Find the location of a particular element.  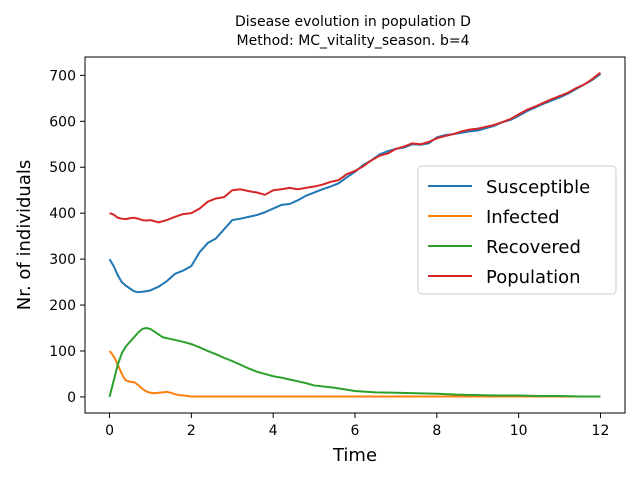

x-tick-label: 12 is located at coordinates (601, 431).